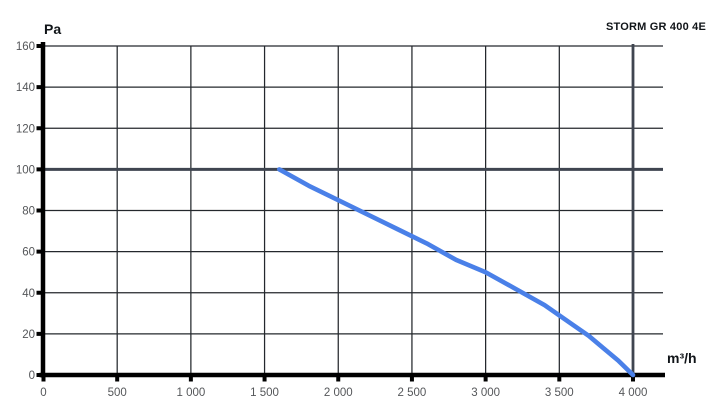 The image size is (722, 417). I want to click on chart-title: STORM GR 400 4E, so click(656, 27).